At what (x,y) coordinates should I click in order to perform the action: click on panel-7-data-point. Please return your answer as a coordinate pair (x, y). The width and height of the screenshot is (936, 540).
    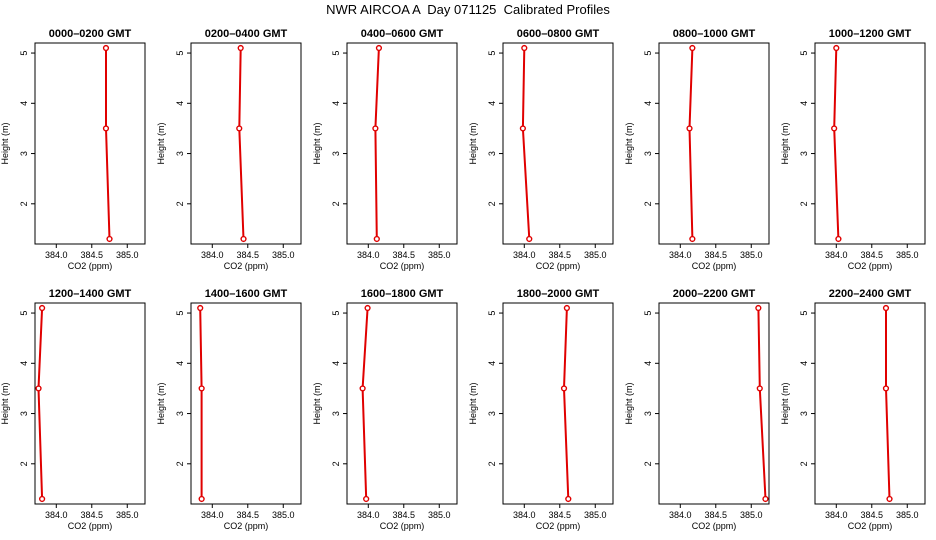
    Looking at the image, I should click on (42, 308).